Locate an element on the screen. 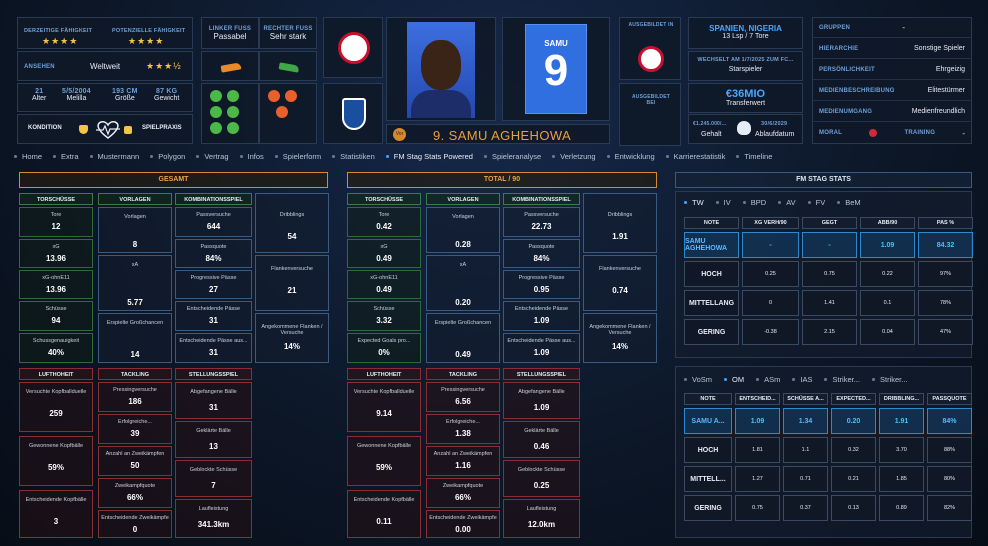  stat-cell: Laufleistung 341.3km is located at coordinates (213, 518).